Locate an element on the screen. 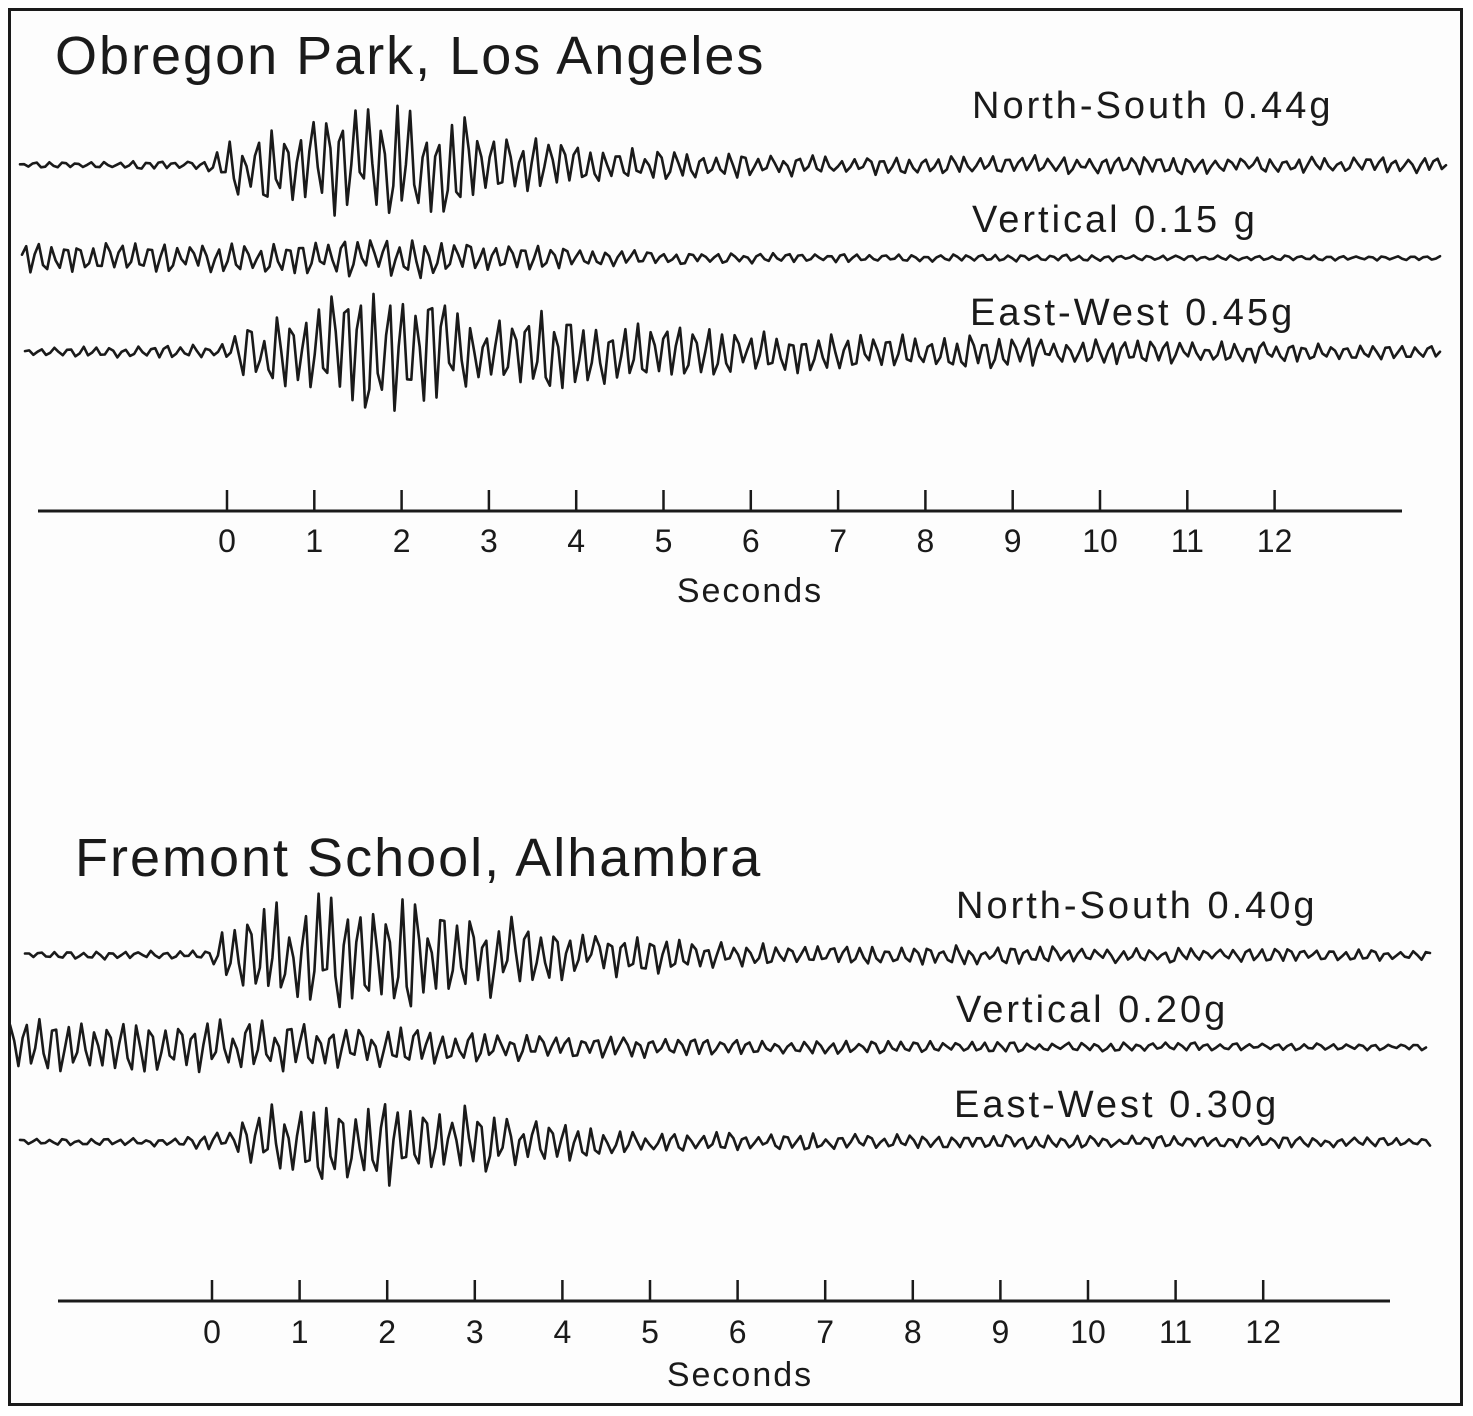 The width and height of the screenshot is (1473, 1416). series-label-vertical: Vertical 0.15 g is located at coordinates (1115, 220).